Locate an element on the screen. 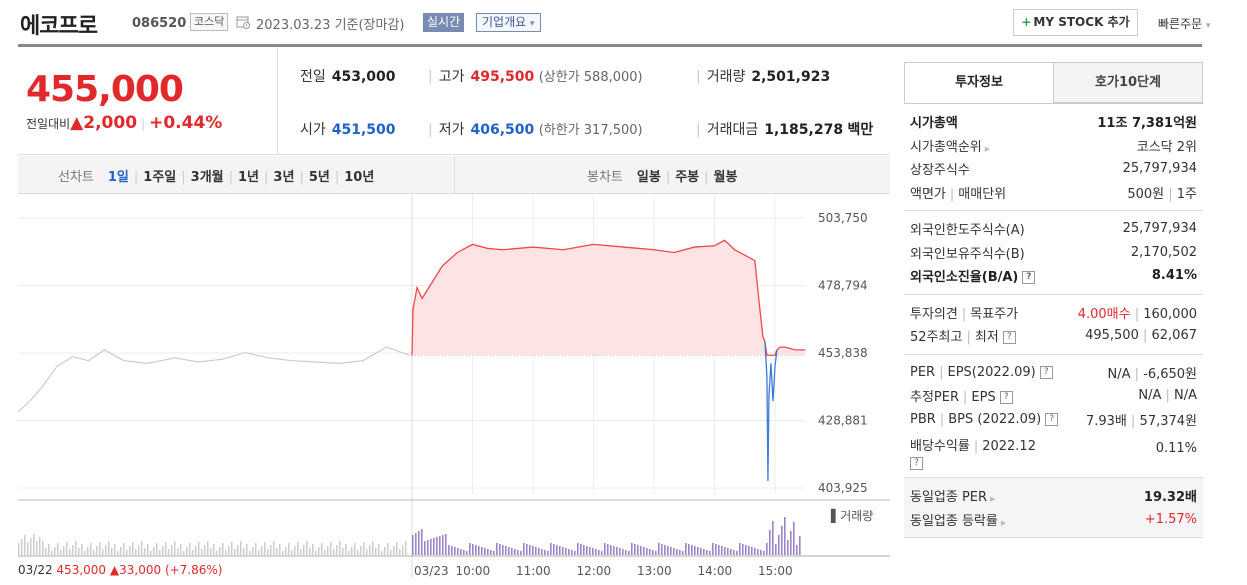 The width and height of the screenshot is (1247, 585). y-tick-label: 478,794 is located at coordinates (843, 286).